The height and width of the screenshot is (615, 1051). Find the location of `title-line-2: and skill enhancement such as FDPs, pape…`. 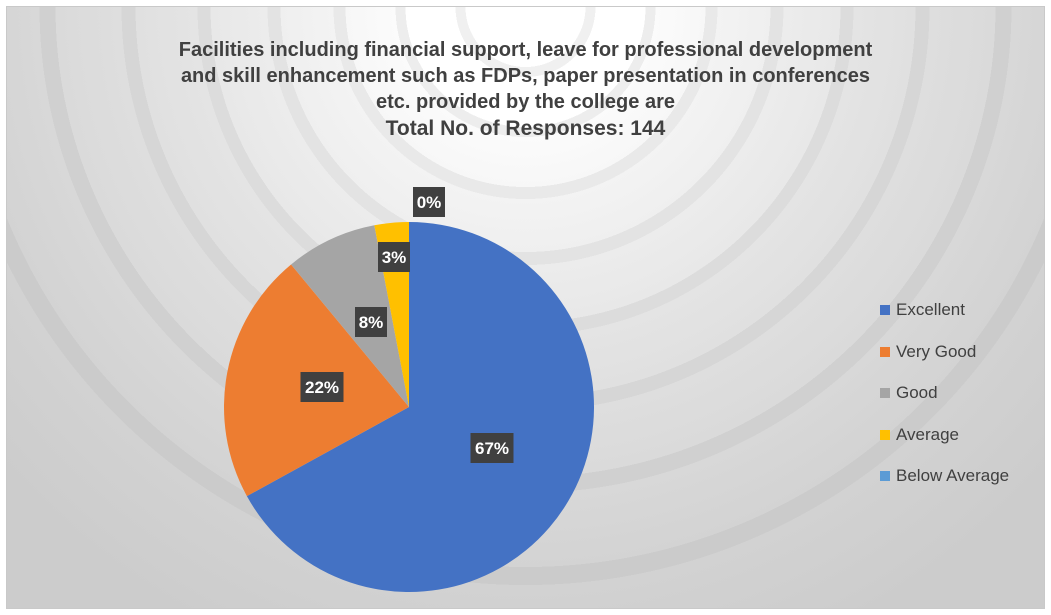

title-line-2: and skill enhancement such as FDPs, pape… is located at coordinates (525, 76).